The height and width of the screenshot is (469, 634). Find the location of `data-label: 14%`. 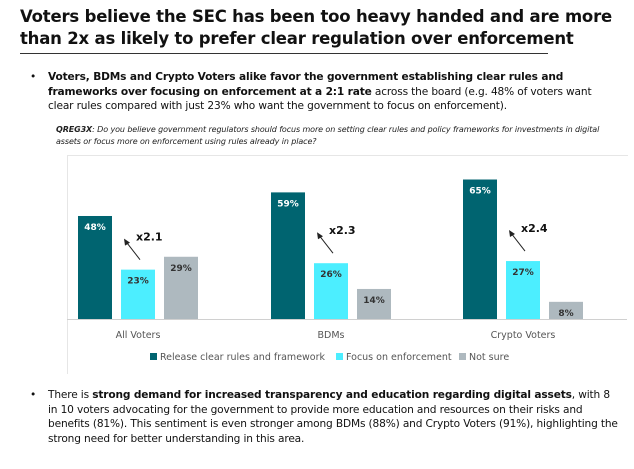

data-label: 14% is located at coordinates (374, 301).